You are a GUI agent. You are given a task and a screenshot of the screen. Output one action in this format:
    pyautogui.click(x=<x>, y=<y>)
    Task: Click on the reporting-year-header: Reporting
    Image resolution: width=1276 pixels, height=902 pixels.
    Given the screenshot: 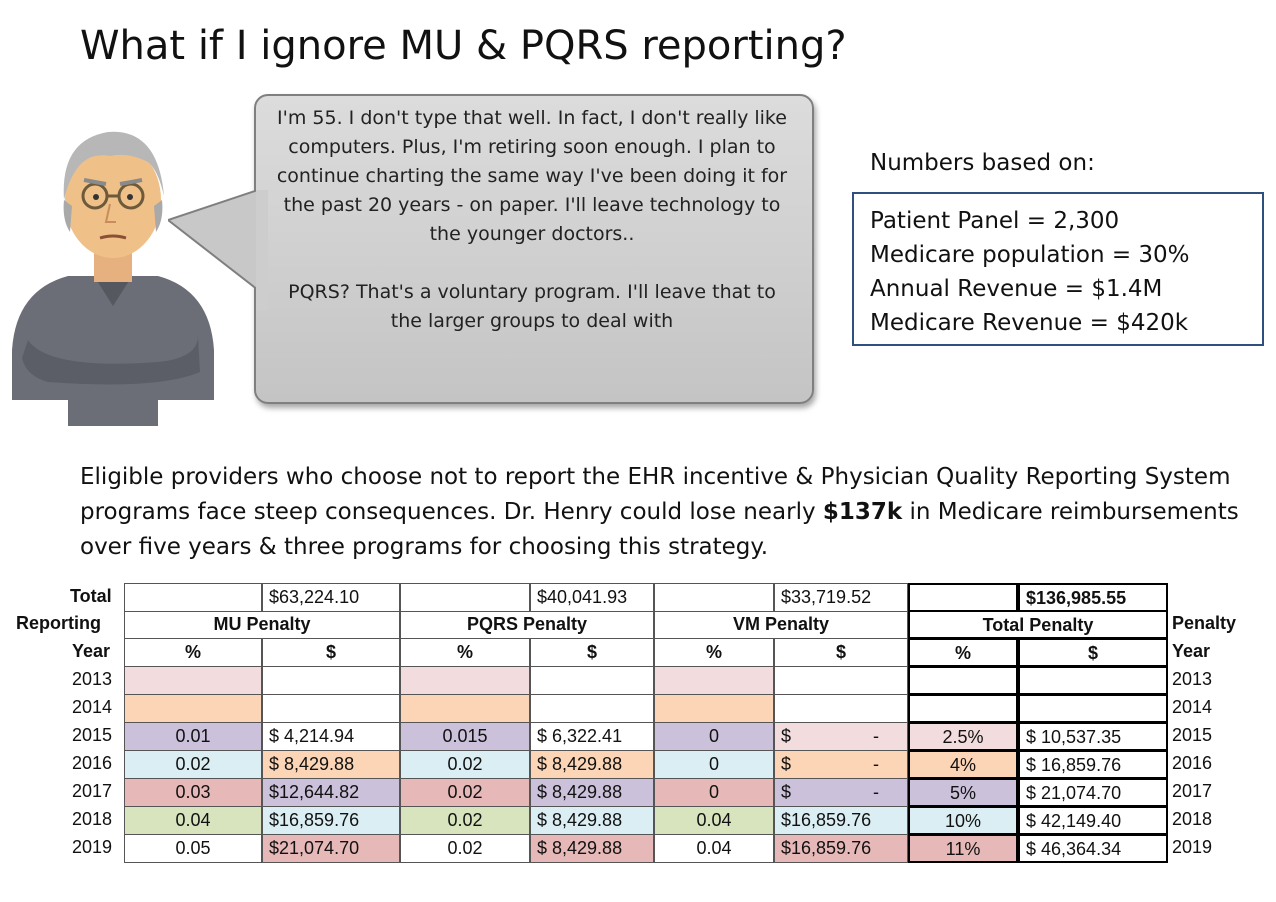 What is the action you would take?
    pyautogui.click(x=58, y=623)
    